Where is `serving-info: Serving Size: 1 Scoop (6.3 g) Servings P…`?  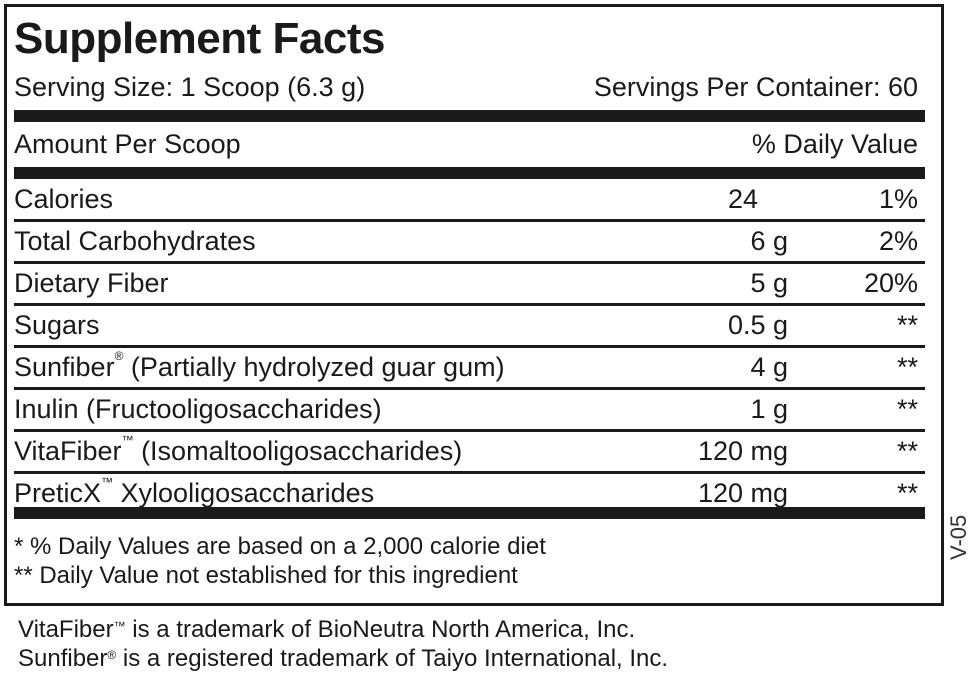 serving-info: Serving Size: 1 Scoop (6.3 g) Servings P… is located at coordinates (466, 87).